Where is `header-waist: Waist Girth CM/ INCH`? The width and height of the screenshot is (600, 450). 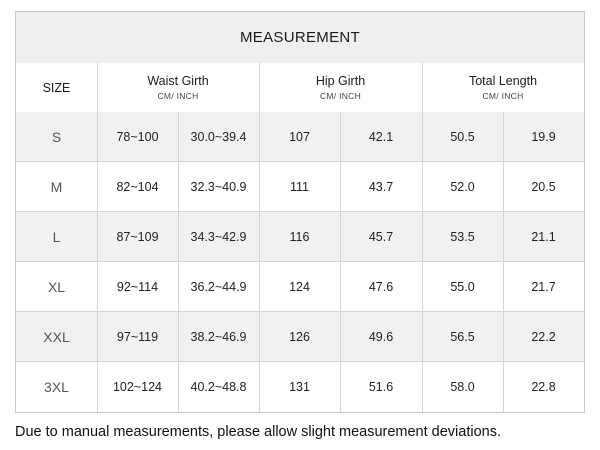
header-waist: Waist Girth CM/ INCH is located at coordinates (178, 87).